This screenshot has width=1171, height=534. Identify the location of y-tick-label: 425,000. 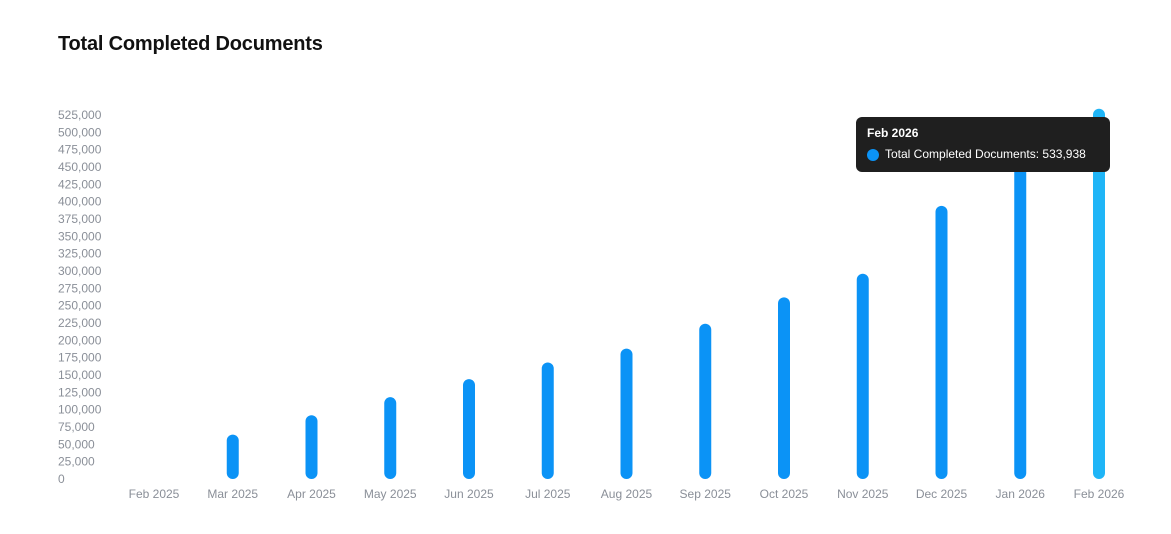
(80, 184).